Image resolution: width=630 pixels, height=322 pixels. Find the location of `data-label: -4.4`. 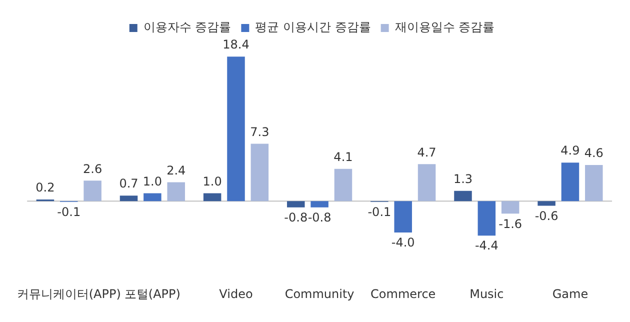

data-label: -4.4 is located at coordinates (486, 245).